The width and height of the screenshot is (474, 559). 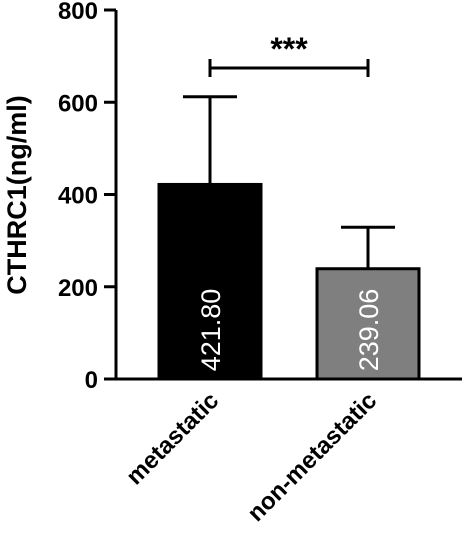 I want to click on data-label-non-metastatic: 239.06, so click(x=369, y=330).